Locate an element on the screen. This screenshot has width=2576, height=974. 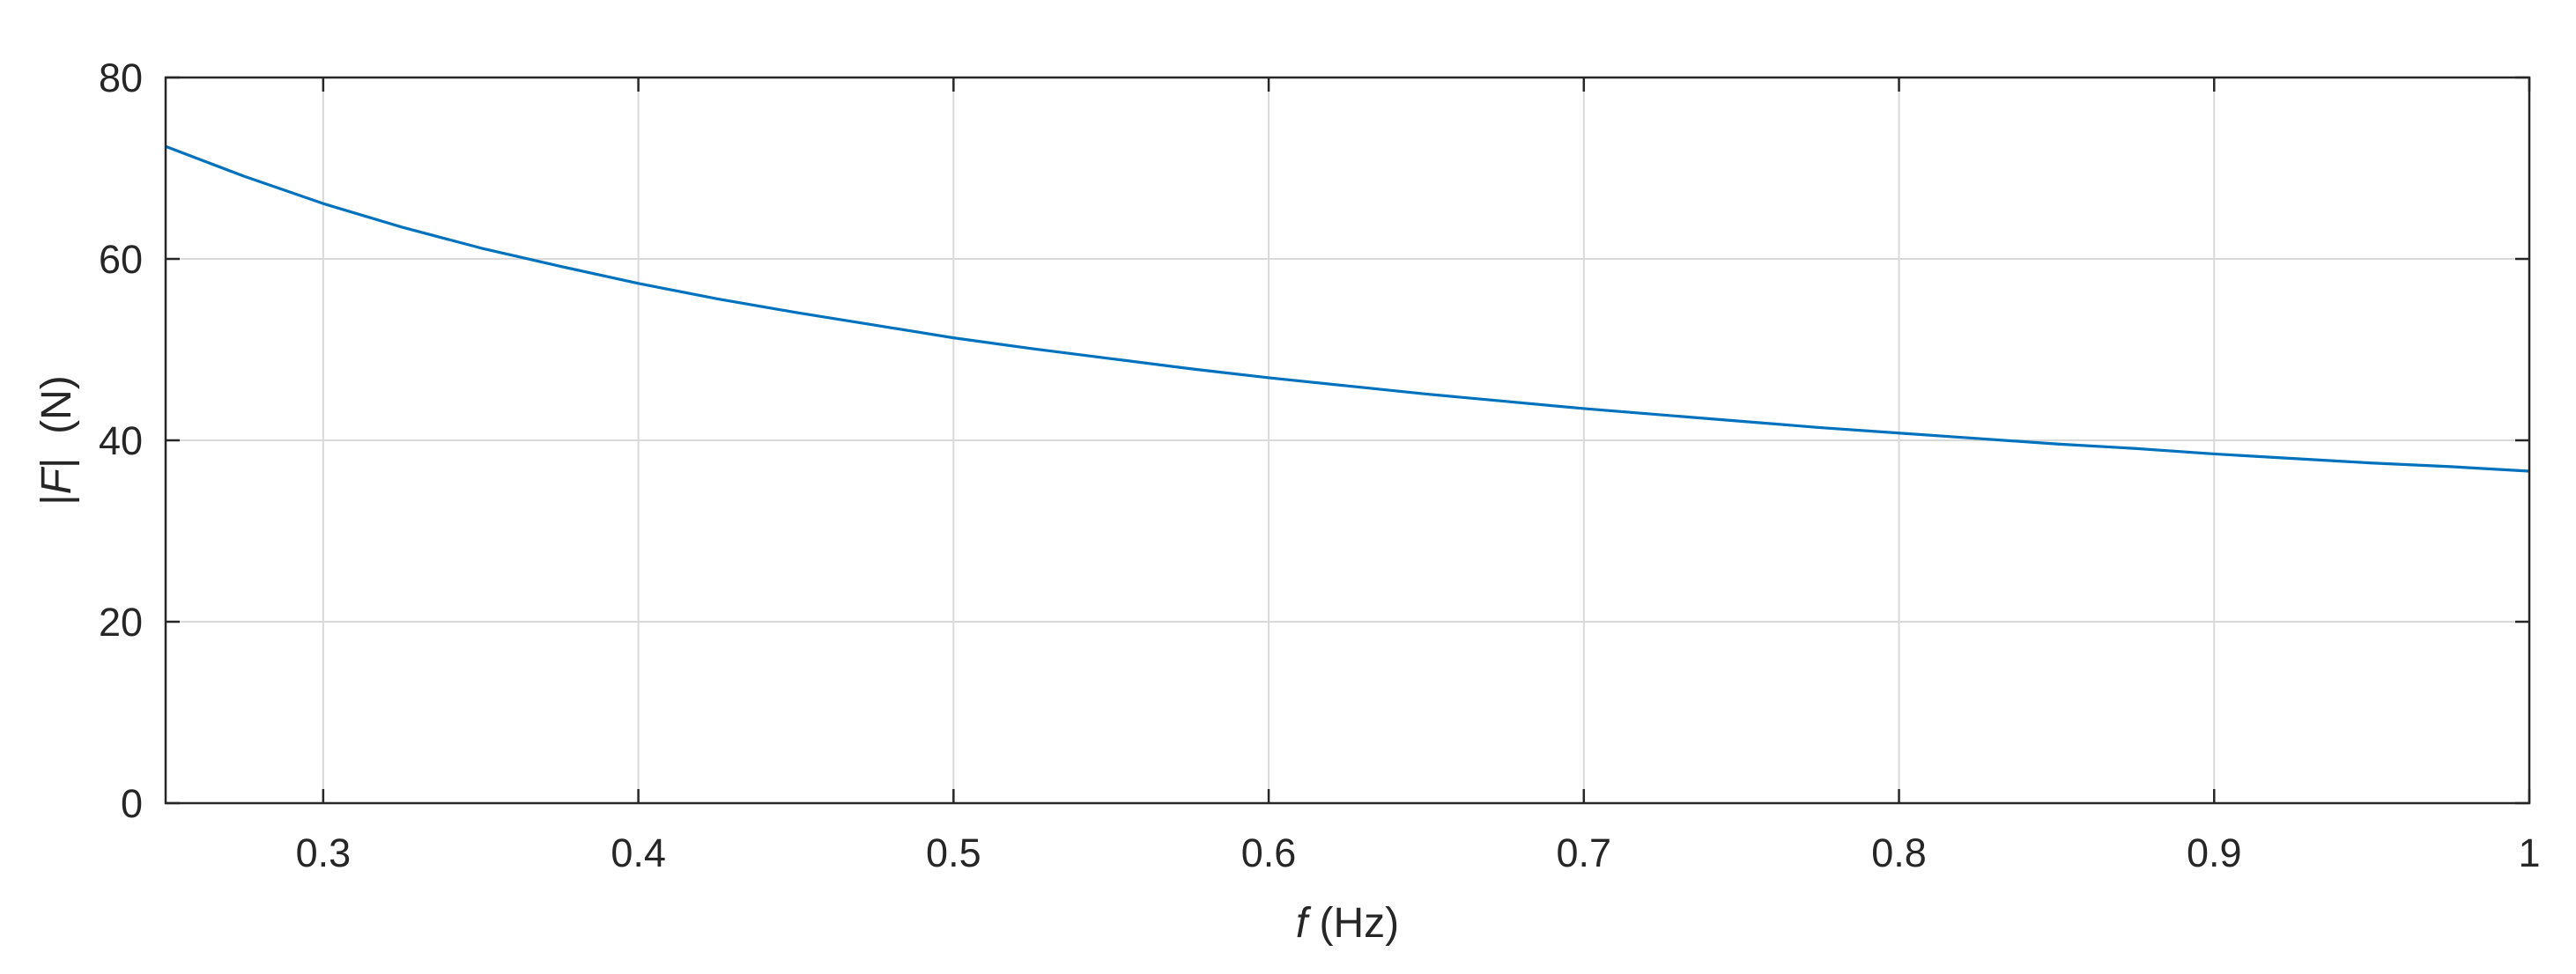
y-tick-label: 40 is located at coordinates (121, 440).